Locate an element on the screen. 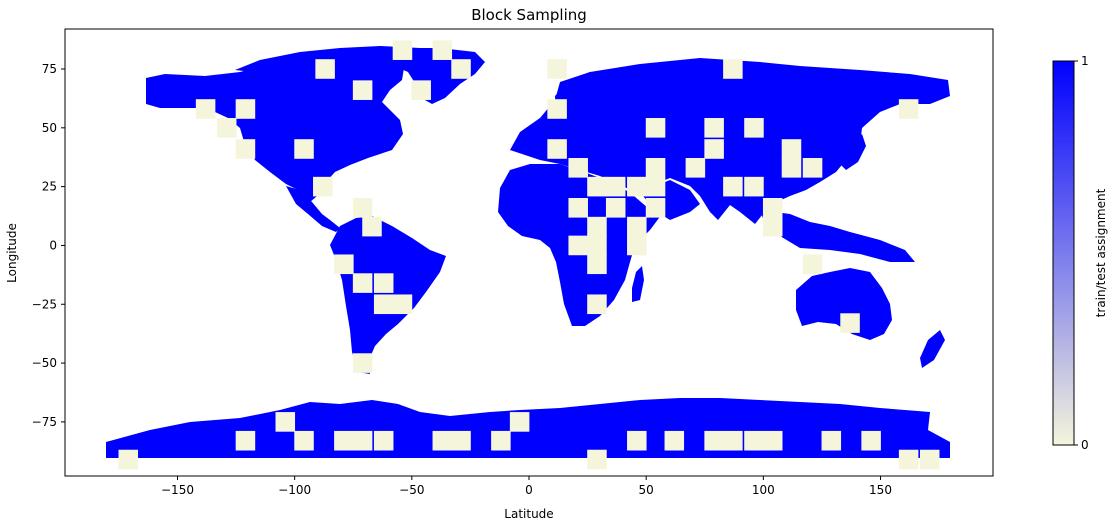 The height and width of the screenshot is (528, 1113). x-tick-label: 150 is located at coordinates (880, 490).